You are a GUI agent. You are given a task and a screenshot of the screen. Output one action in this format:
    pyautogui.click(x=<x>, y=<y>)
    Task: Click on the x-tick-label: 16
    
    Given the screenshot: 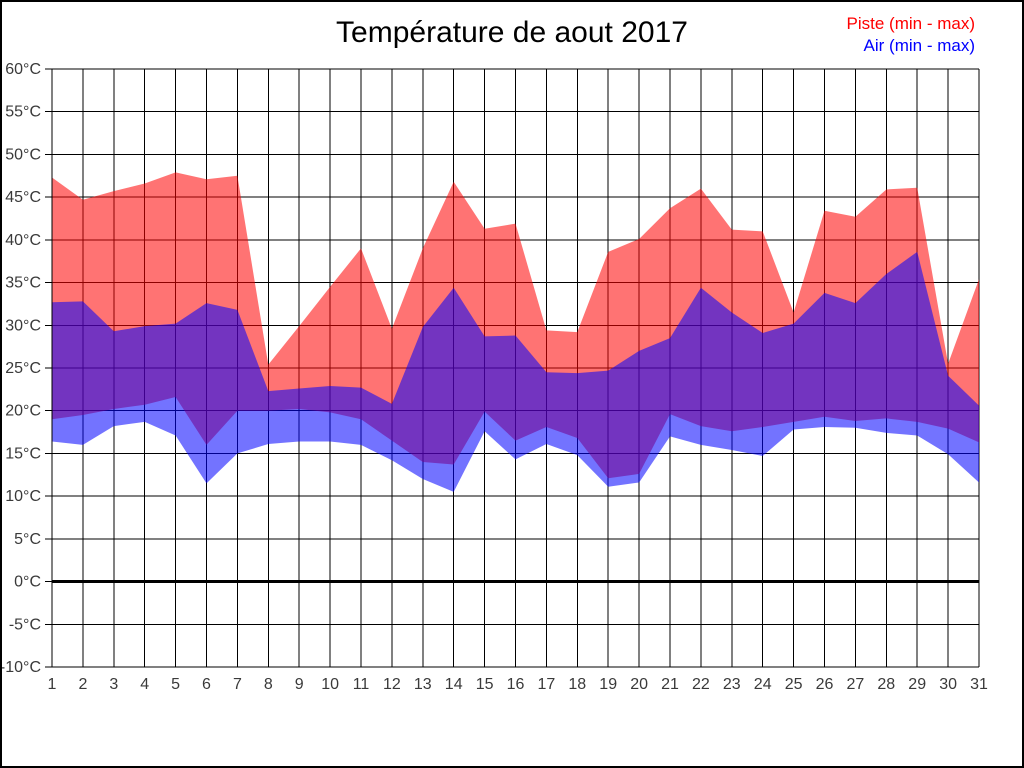 What is the action you would take?
    pyautogui.click(x=516, y=684)
    